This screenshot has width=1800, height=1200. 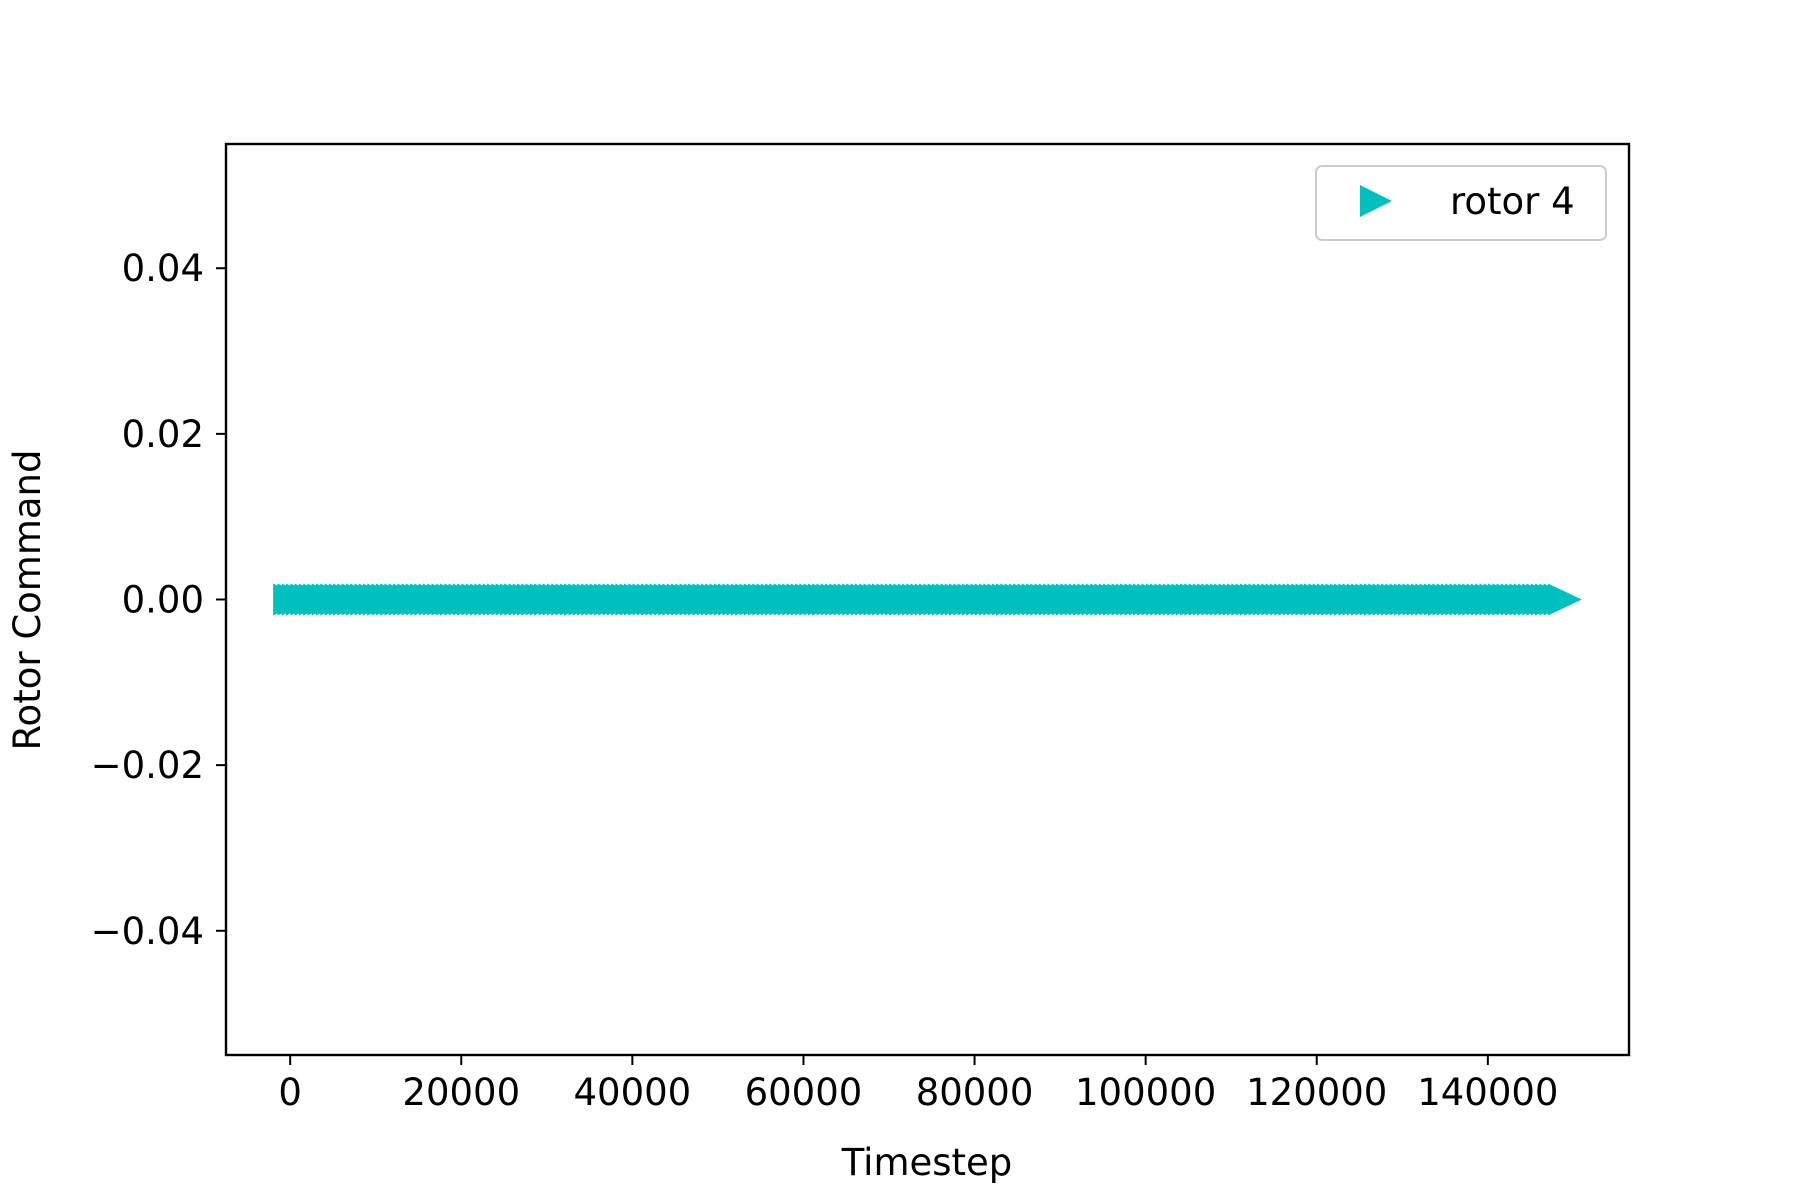 I want to click on x-tick-label: 40000, so click(x=633, y=1092).